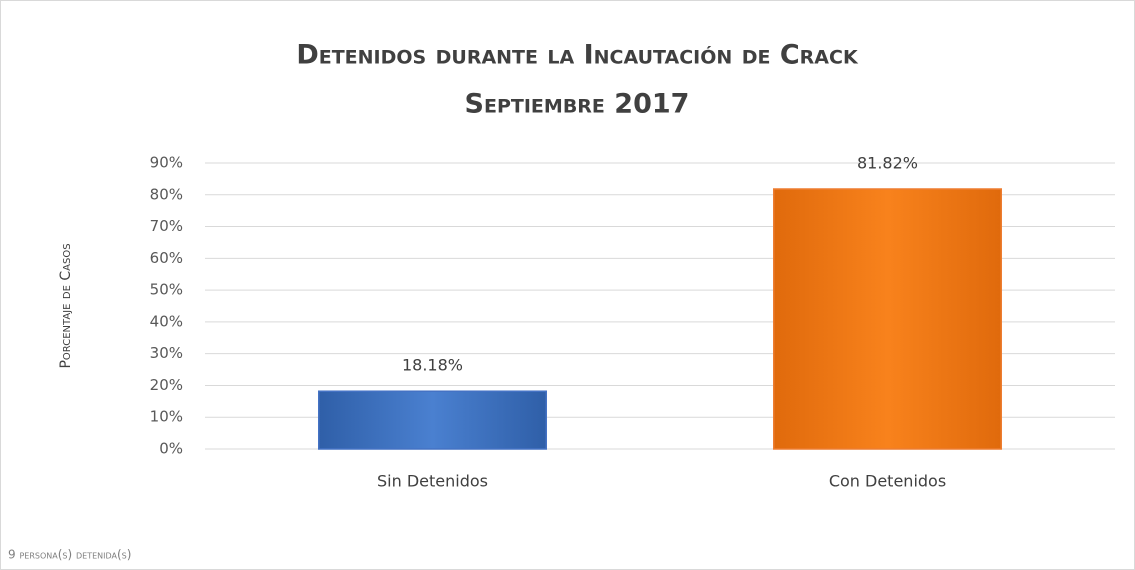 The height and width of the screenshot is (570, 1135). What do you see at coordinates (166, 290) in the screenshot?
I see `y-tick-label: 50%` at bounding box center [166, 290].